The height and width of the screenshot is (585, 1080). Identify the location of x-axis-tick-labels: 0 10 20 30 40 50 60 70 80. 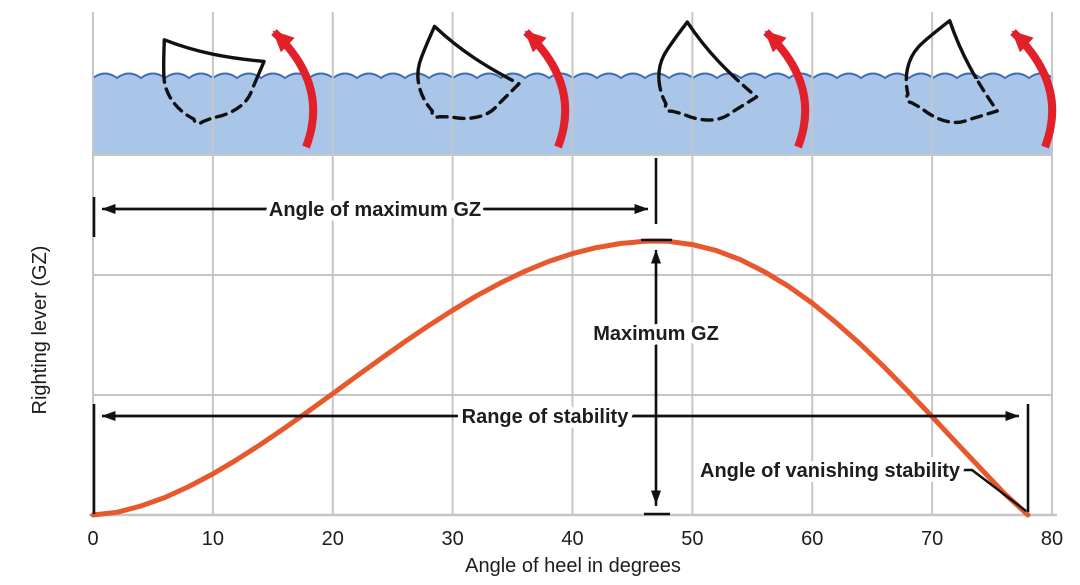
(575, 539).